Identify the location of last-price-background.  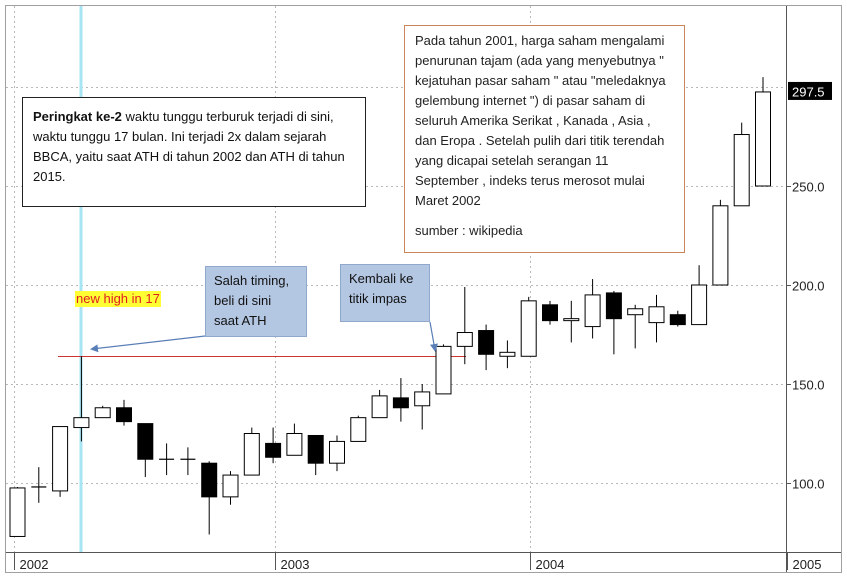
(810, 90).